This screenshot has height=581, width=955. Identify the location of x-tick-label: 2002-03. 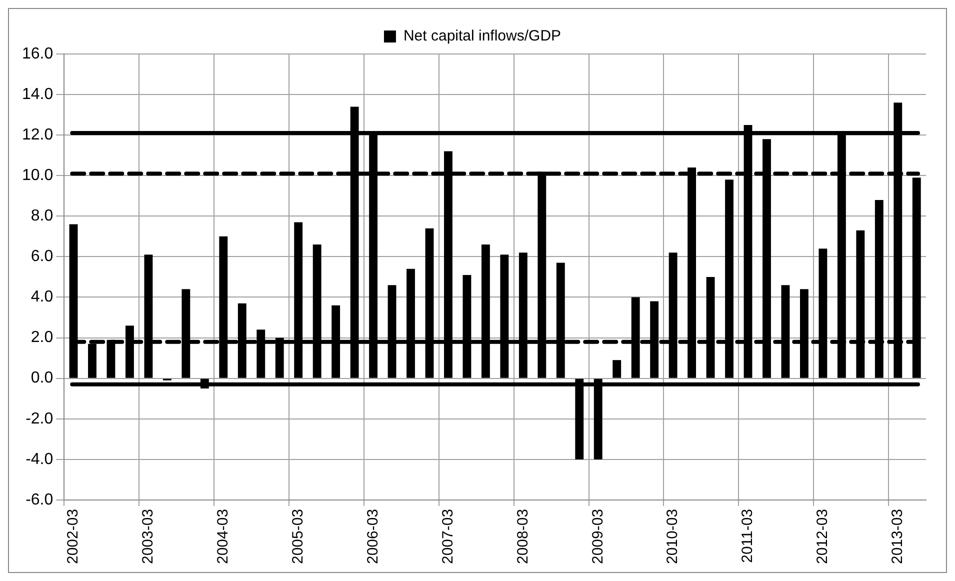
(73, 536).